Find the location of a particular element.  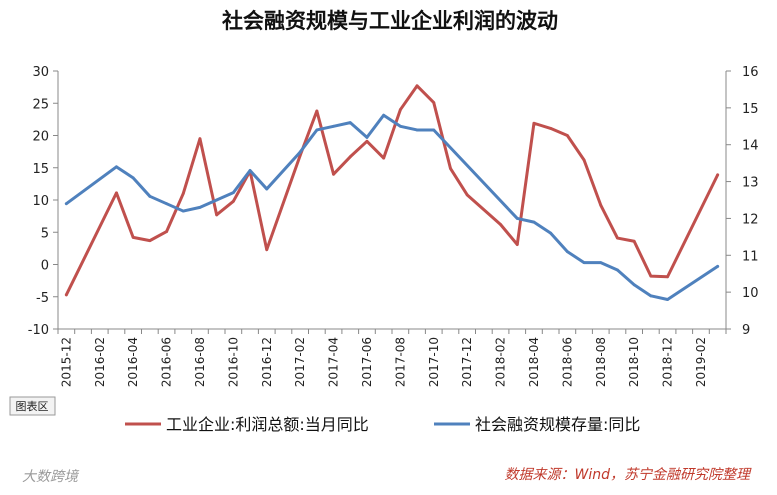

chart-area-button-box is located at coordinates (32, 406).